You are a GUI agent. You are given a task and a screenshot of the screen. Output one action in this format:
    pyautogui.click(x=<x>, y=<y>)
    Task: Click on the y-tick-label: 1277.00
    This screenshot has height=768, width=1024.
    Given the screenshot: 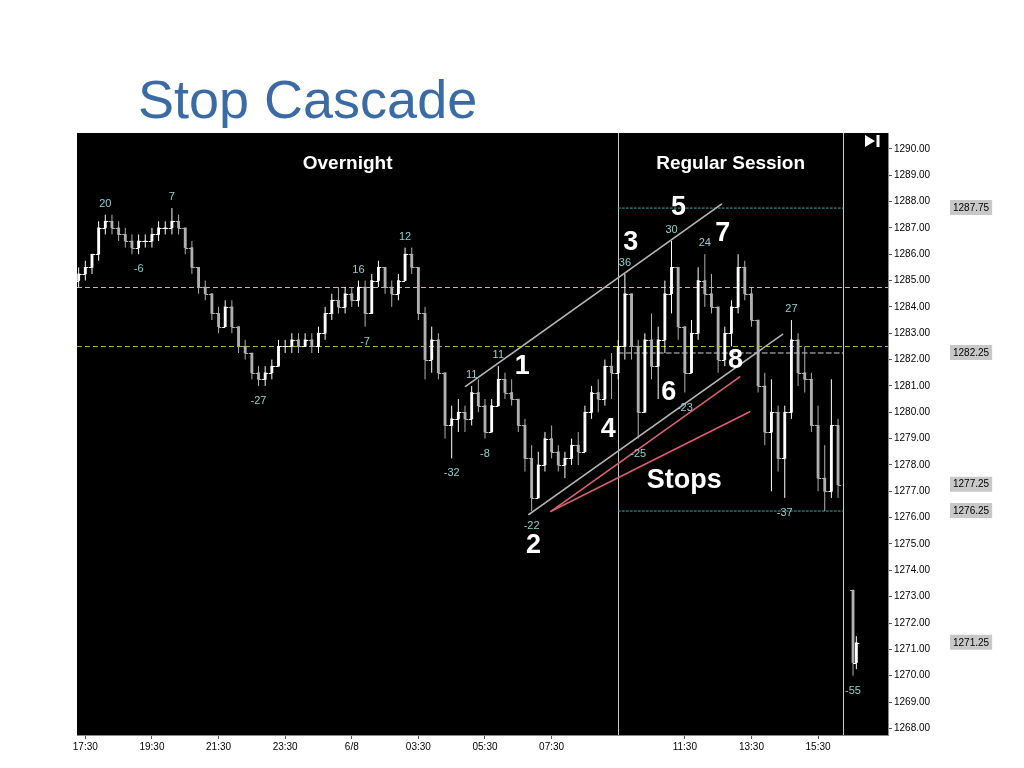 What is the action you would take?
    pyautogui.click(x=912, y=491)
    